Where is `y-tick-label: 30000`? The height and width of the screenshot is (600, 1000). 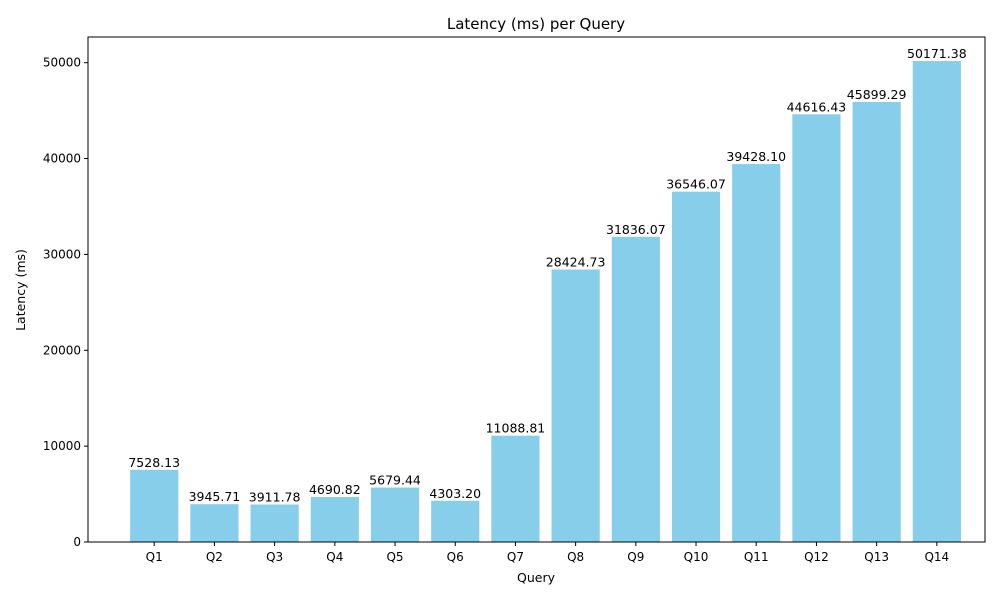 y-tick-label: 30000 is located at coordinates (62, 254).